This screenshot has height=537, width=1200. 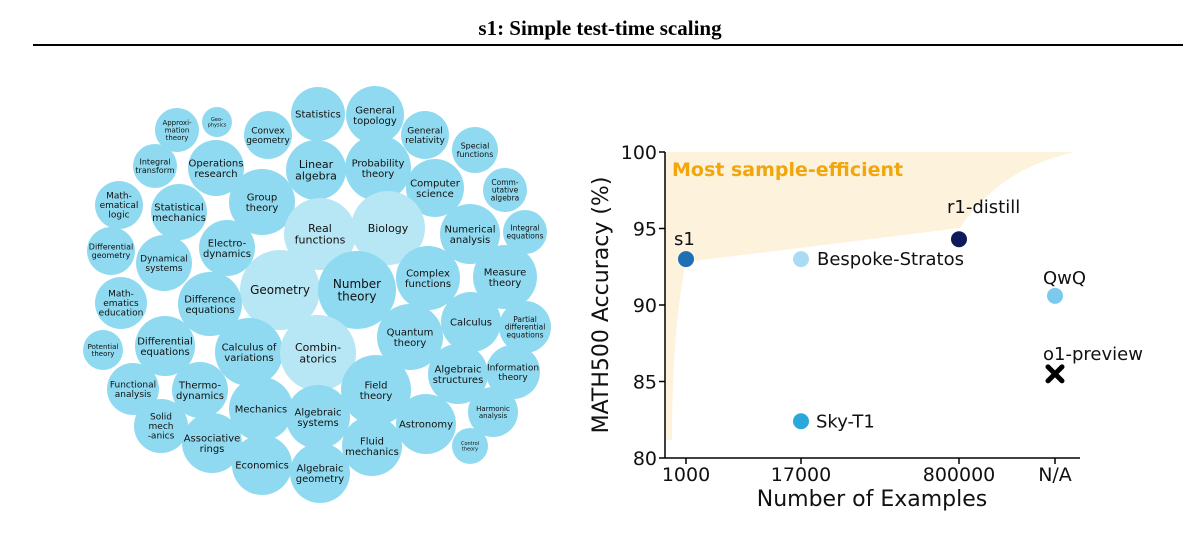 What do you see at coordinates (801, 475) in the screenshot?
I see `x-tick-label: 17000` at bounding box center [801, 475].